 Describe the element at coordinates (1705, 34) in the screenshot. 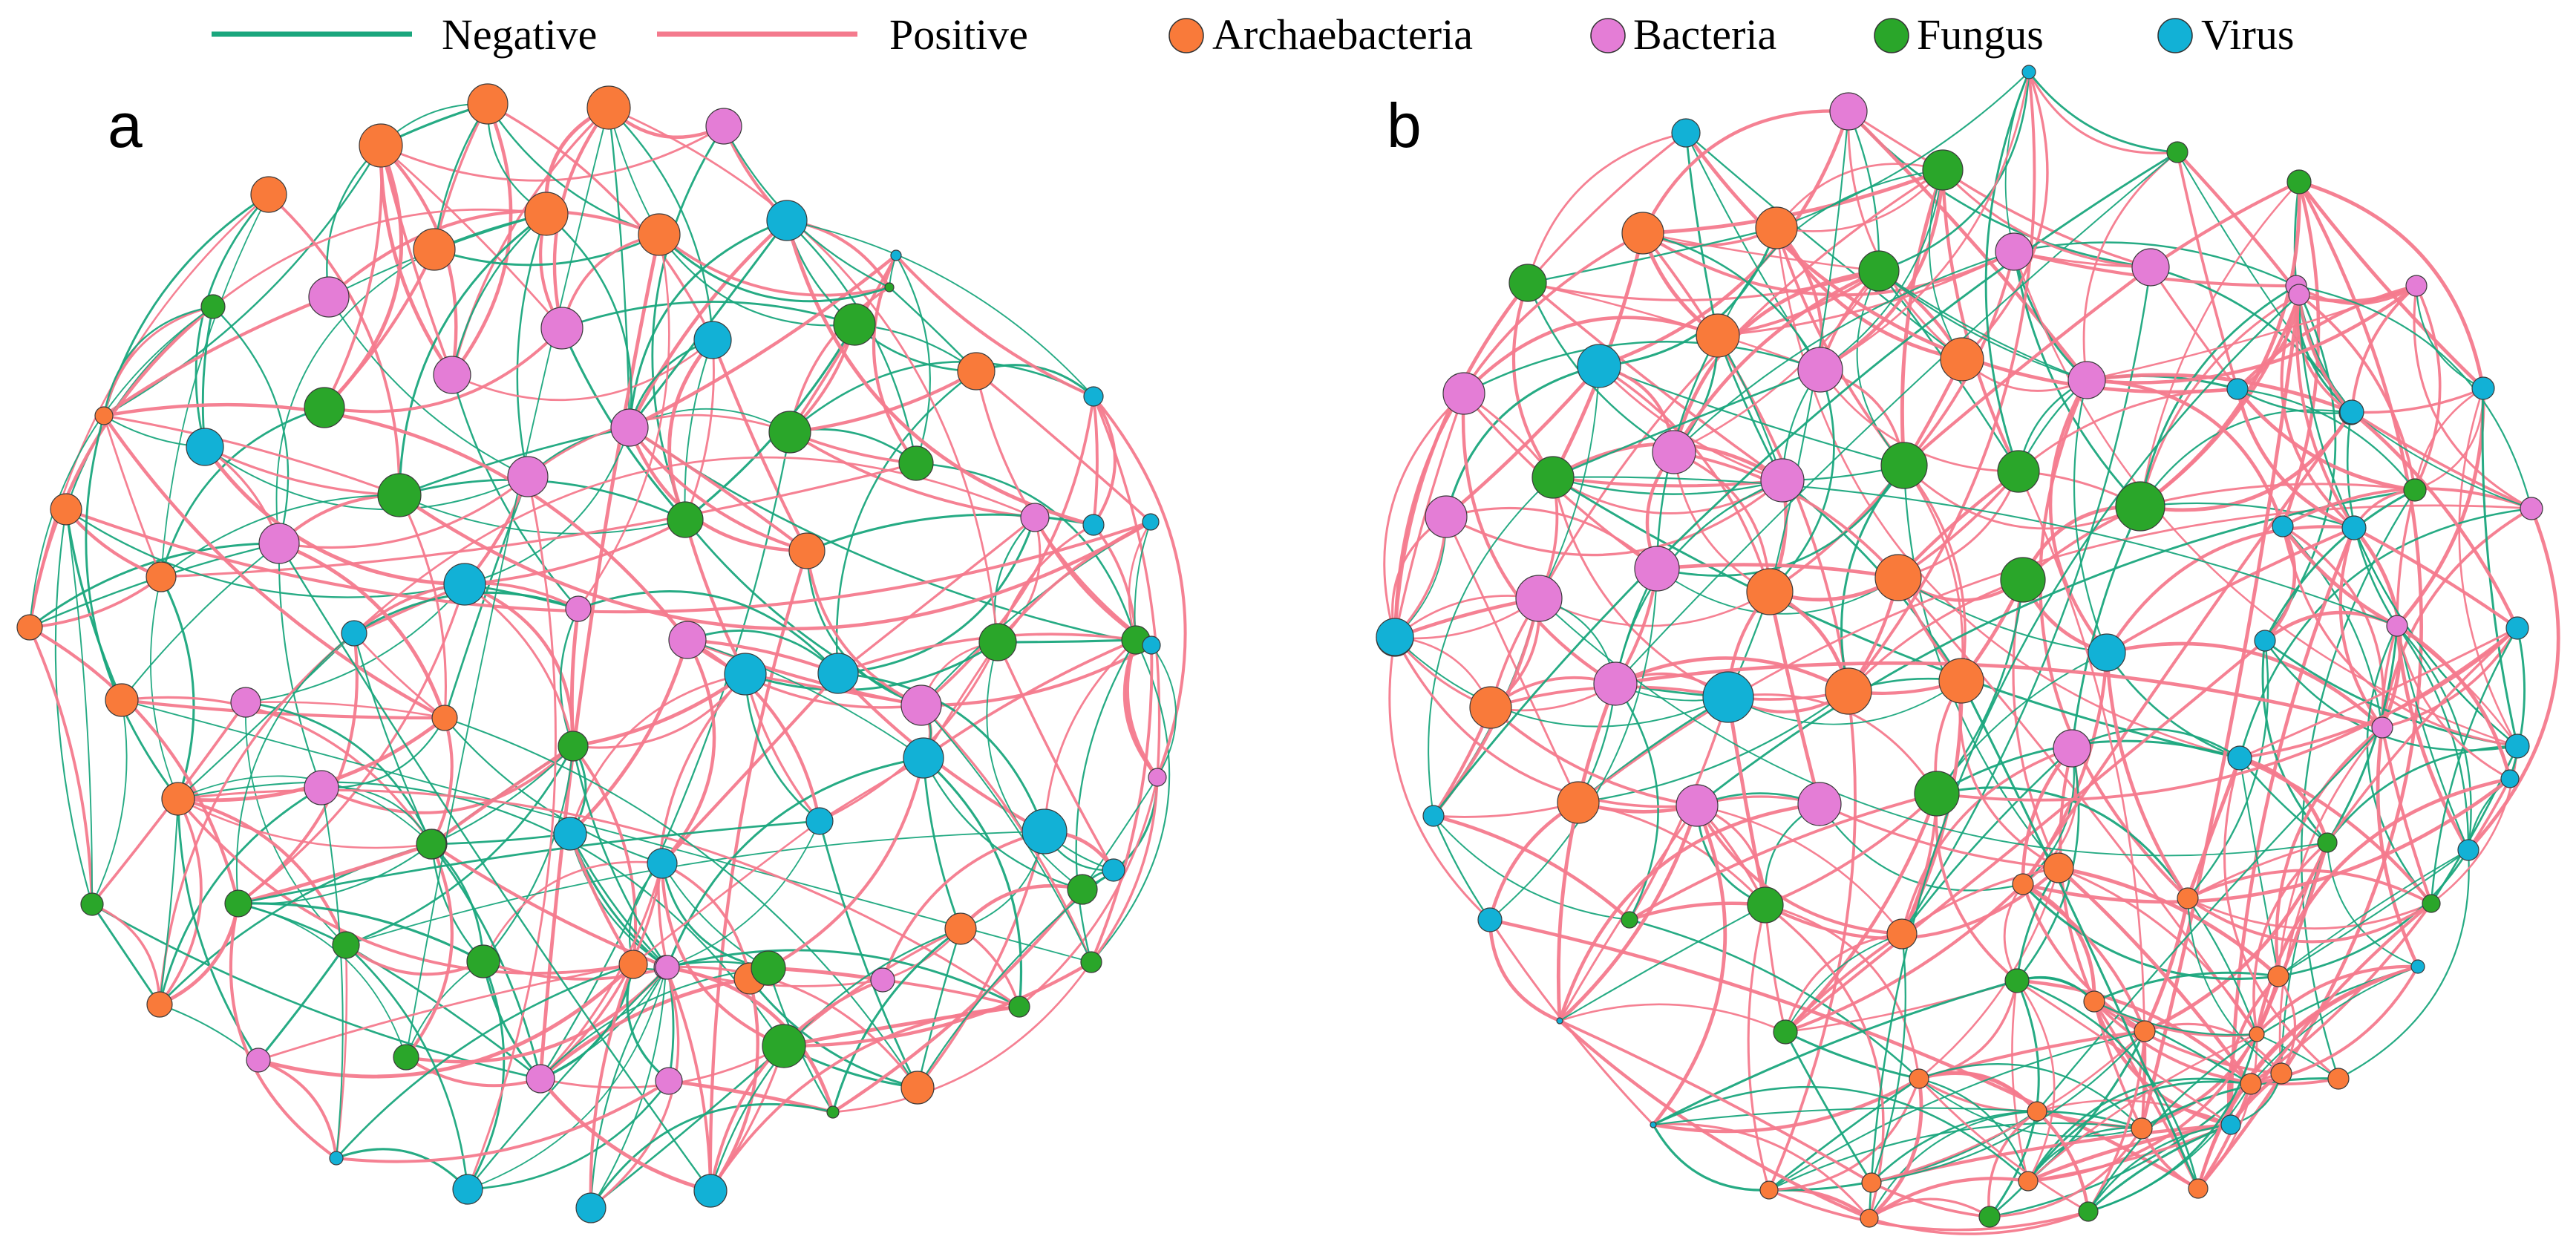

I see `bacteria-label: Bacteria` at that location.